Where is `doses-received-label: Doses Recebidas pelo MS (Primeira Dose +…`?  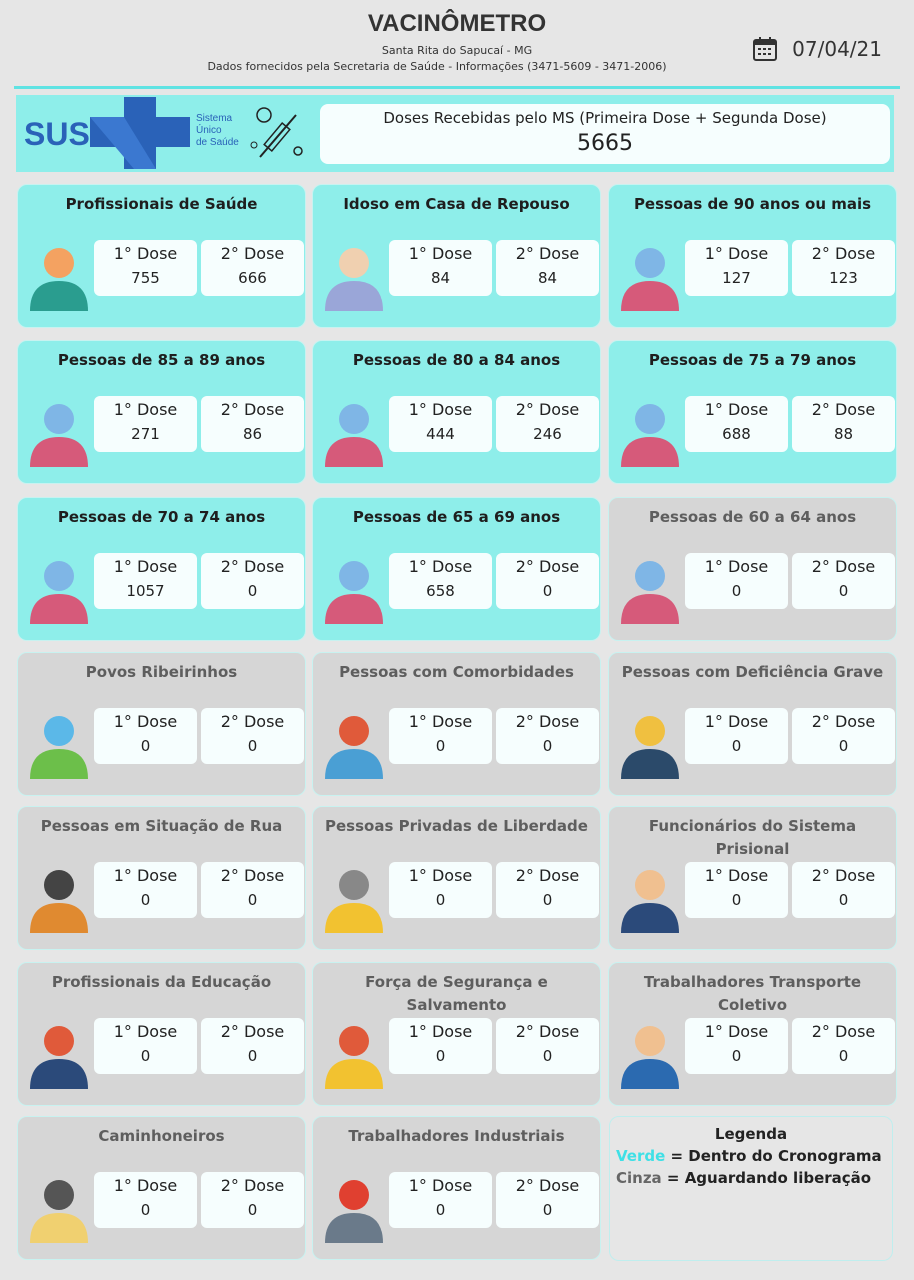 doses-received-label: Doses Recebidas pelo MS (Primeira Dose +… is located at coordinates (605, 118).